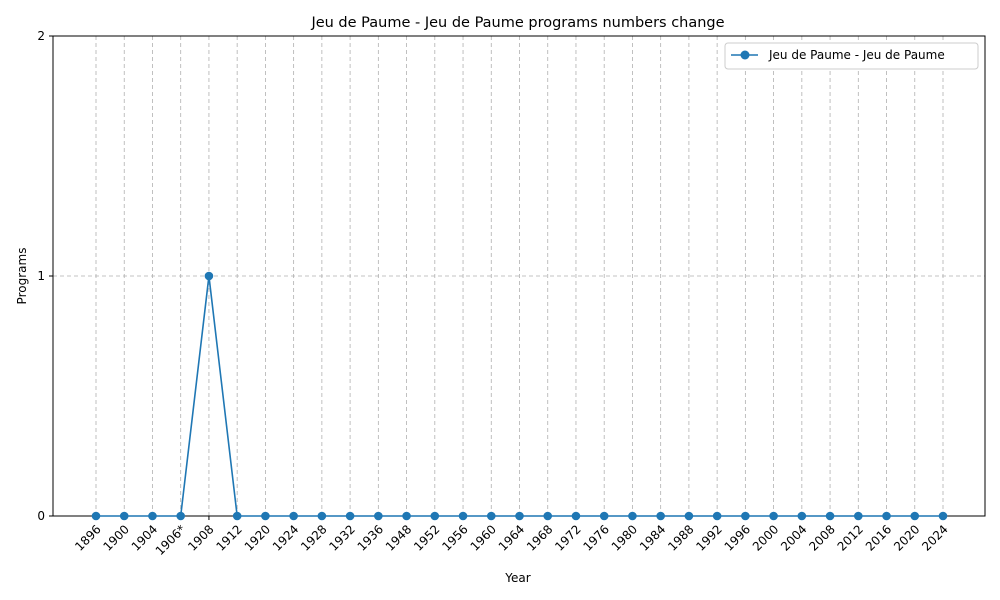 The width and height of the screenshot is (1000, 600). Describe the element at coordinates (680, 537) in the screenshot. I see `x-tick-label: 1988` at that location.